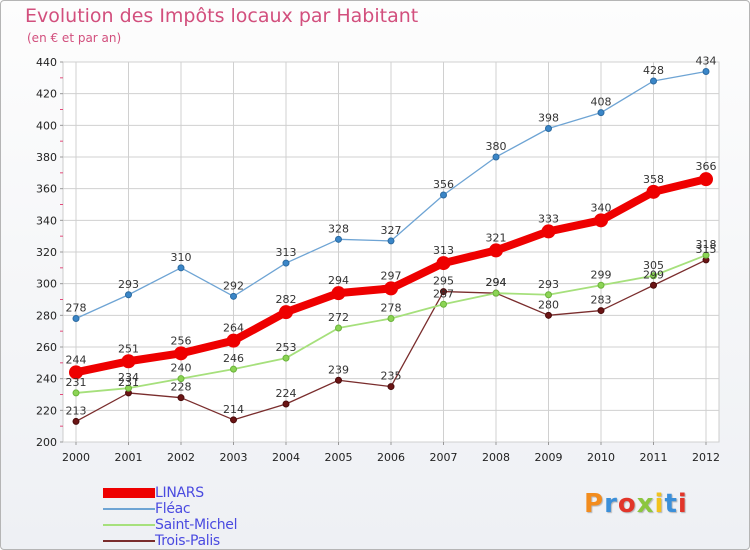 Image resolution: width=750 pixels, height=550 pixels. Describe the element at coordinates (601, 457) in the screenshot. I see `x-tick-label: 2010` at that location.